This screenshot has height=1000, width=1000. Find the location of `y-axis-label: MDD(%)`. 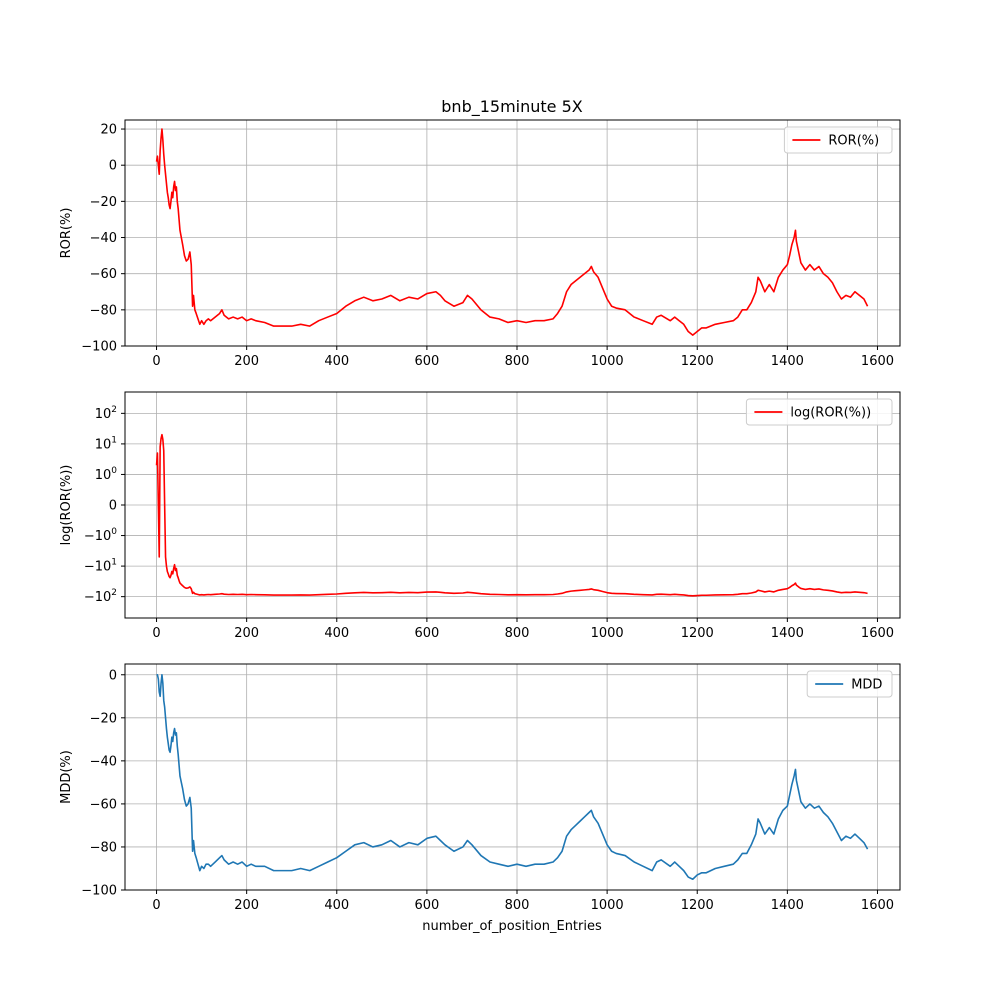

y-axis-label: MDD(%) is located at coordinates (66, 777).